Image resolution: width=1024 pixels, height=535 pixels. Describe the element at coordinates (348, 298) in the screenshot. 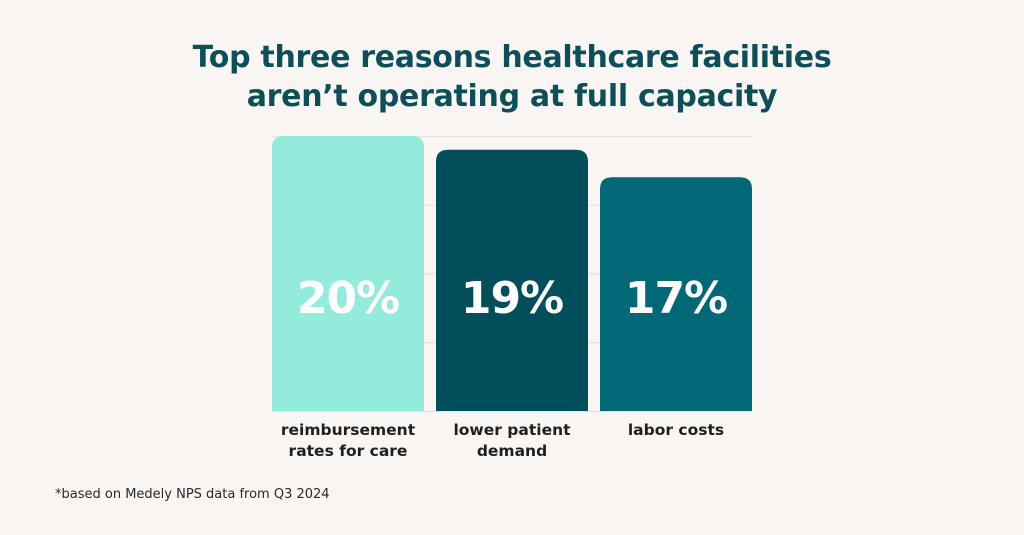

I see `value-label-1: 20%` at that location.